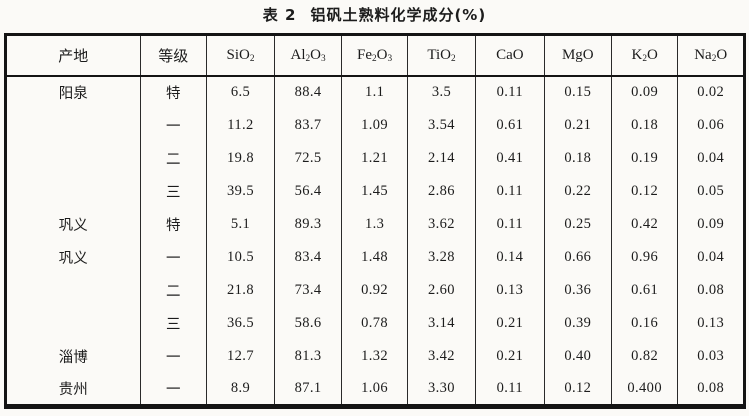 The width and height of the screenshot is (749, 416). What do you see at coordinates (307, 291) in the screenshot?
I see `cell-Al2O3: 73.4` at bounding box center [307, 291].